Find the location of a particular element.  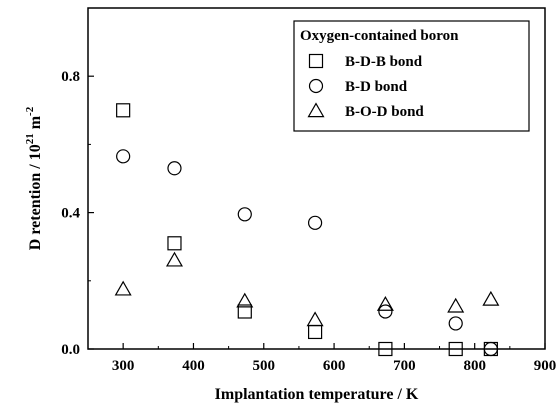

legend-box is located at coordinates (411, 76).